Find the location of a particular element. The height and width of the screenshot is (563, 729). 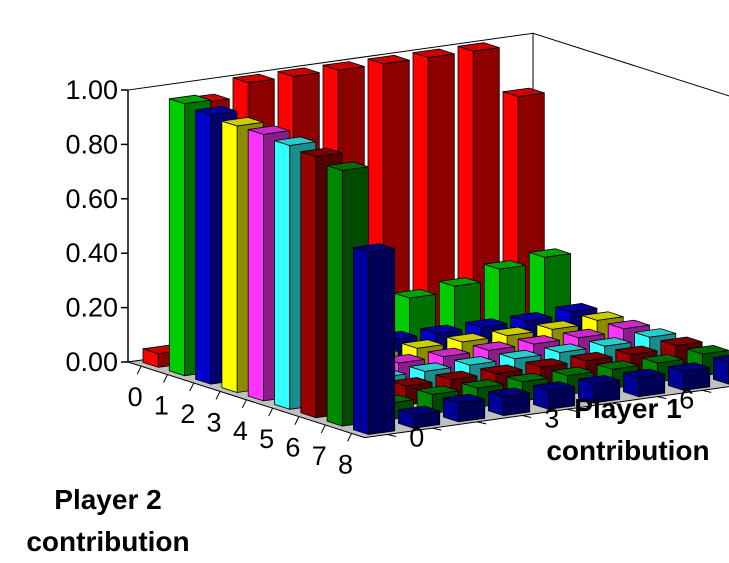

x-axis-title-line1: Player 2 is located at coordinates (107, 499).